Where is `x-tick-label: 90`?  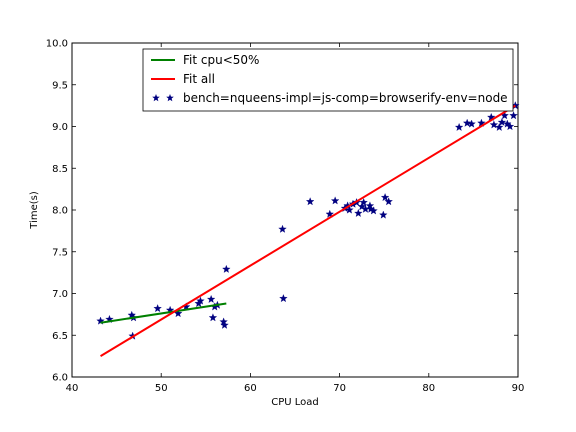
x-tick-label: 90 is located at coordinates (518, 388).